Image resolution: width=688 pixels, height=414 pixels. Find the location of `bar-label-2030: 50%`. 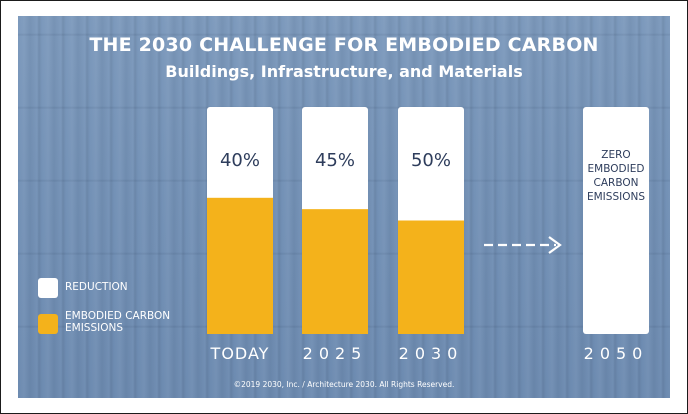

bar-label-2030: 50% is located at coordinates (431, 160).